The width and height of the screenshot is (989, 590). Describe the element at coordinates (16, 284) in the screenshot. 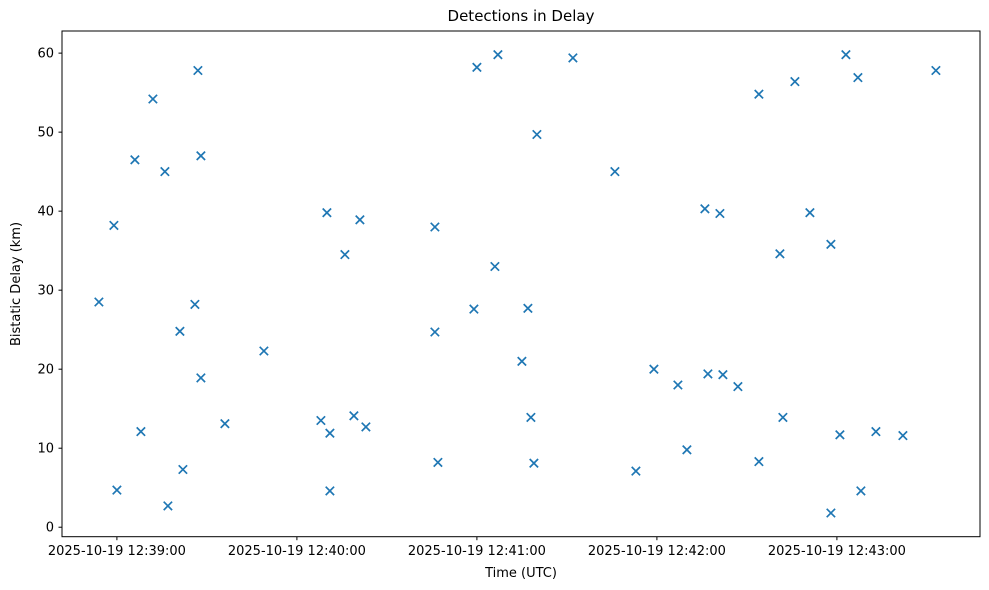

I see `y-axis-label: Bistatic Delay (km)` at that location.